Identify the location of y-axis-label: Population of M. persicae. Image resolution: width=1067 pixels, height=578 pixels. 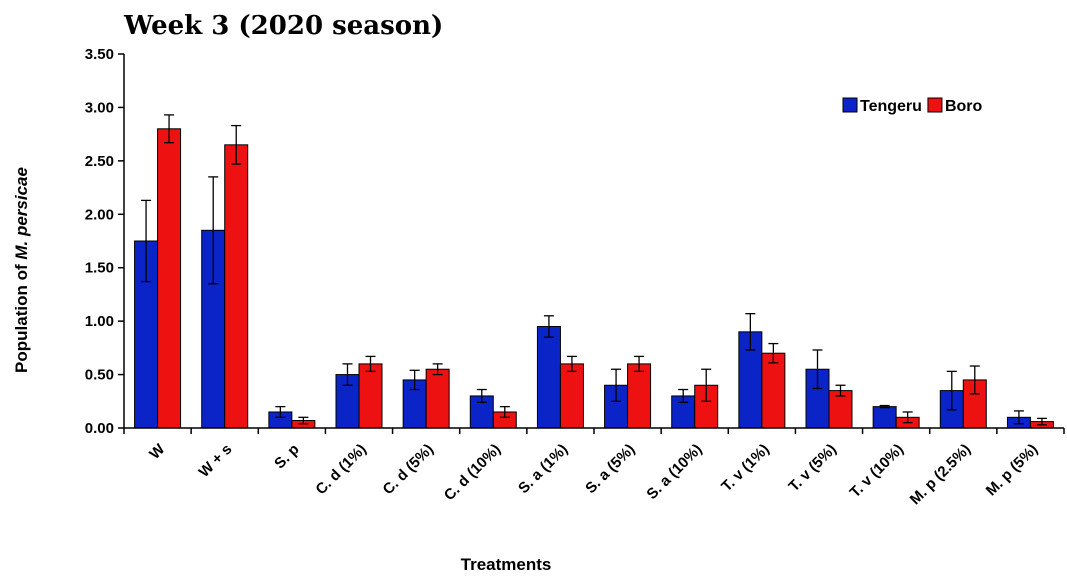
(21, 270).